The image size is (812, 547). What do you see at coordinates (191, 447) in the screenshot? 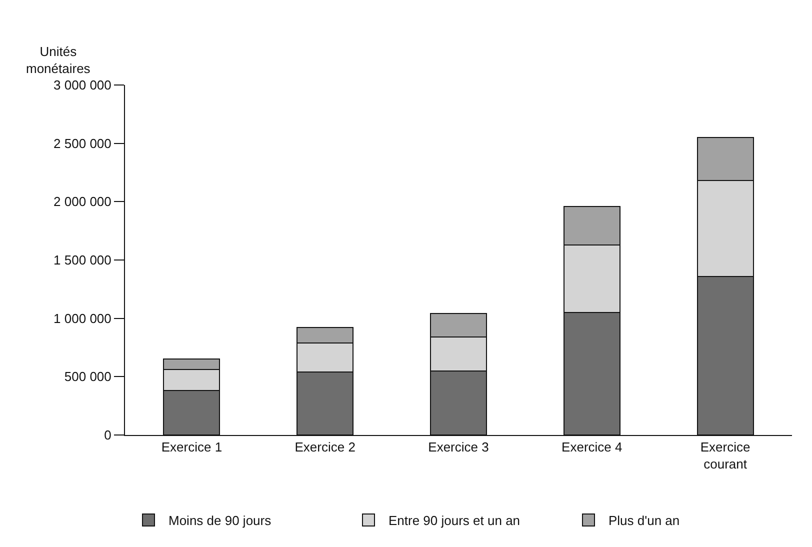
I see `x-tick-label: Exercice 1` at bounding box center [191, 447].